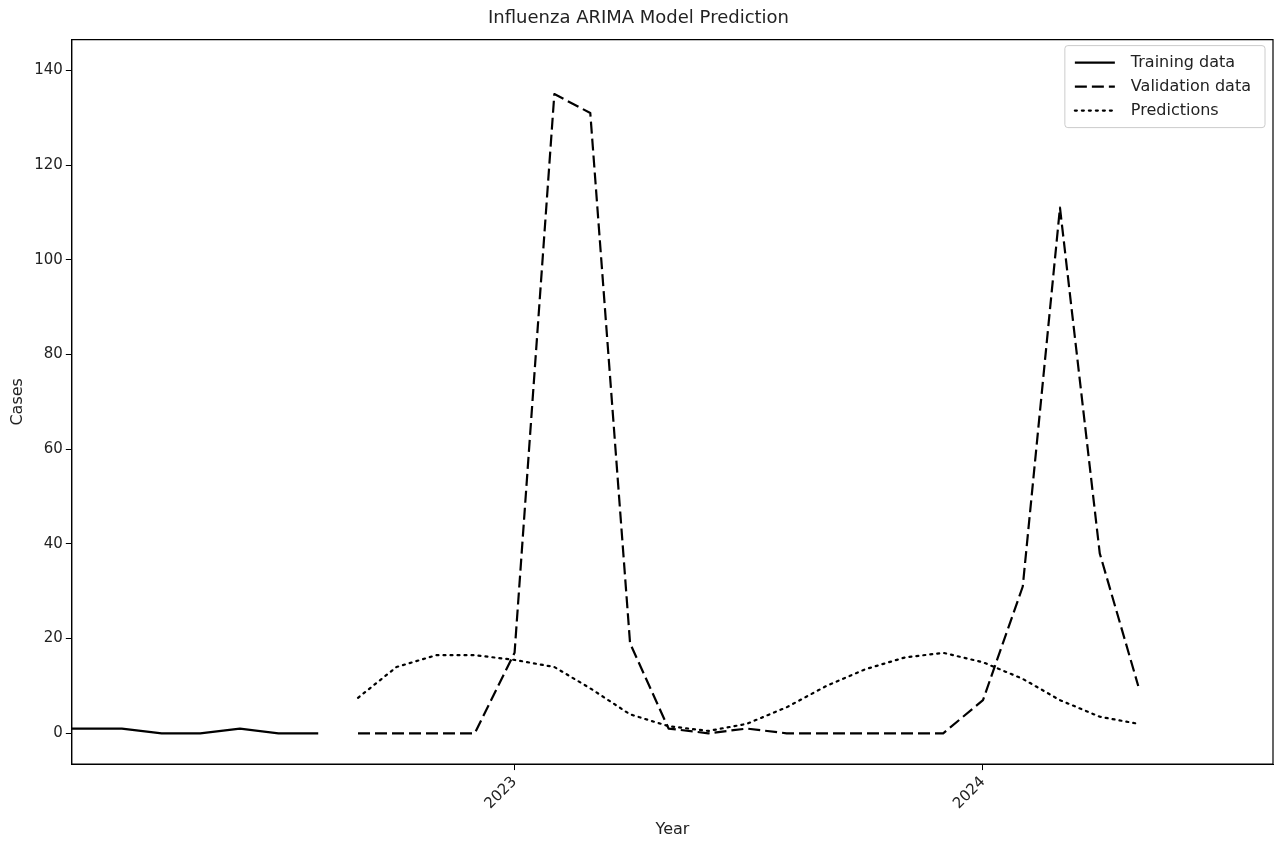 The image size is (1281, 843). What do you see at coordinates (672, 828) in the screenshot?
I see `x-axis-title: Year` at bounding box center [672, 828].